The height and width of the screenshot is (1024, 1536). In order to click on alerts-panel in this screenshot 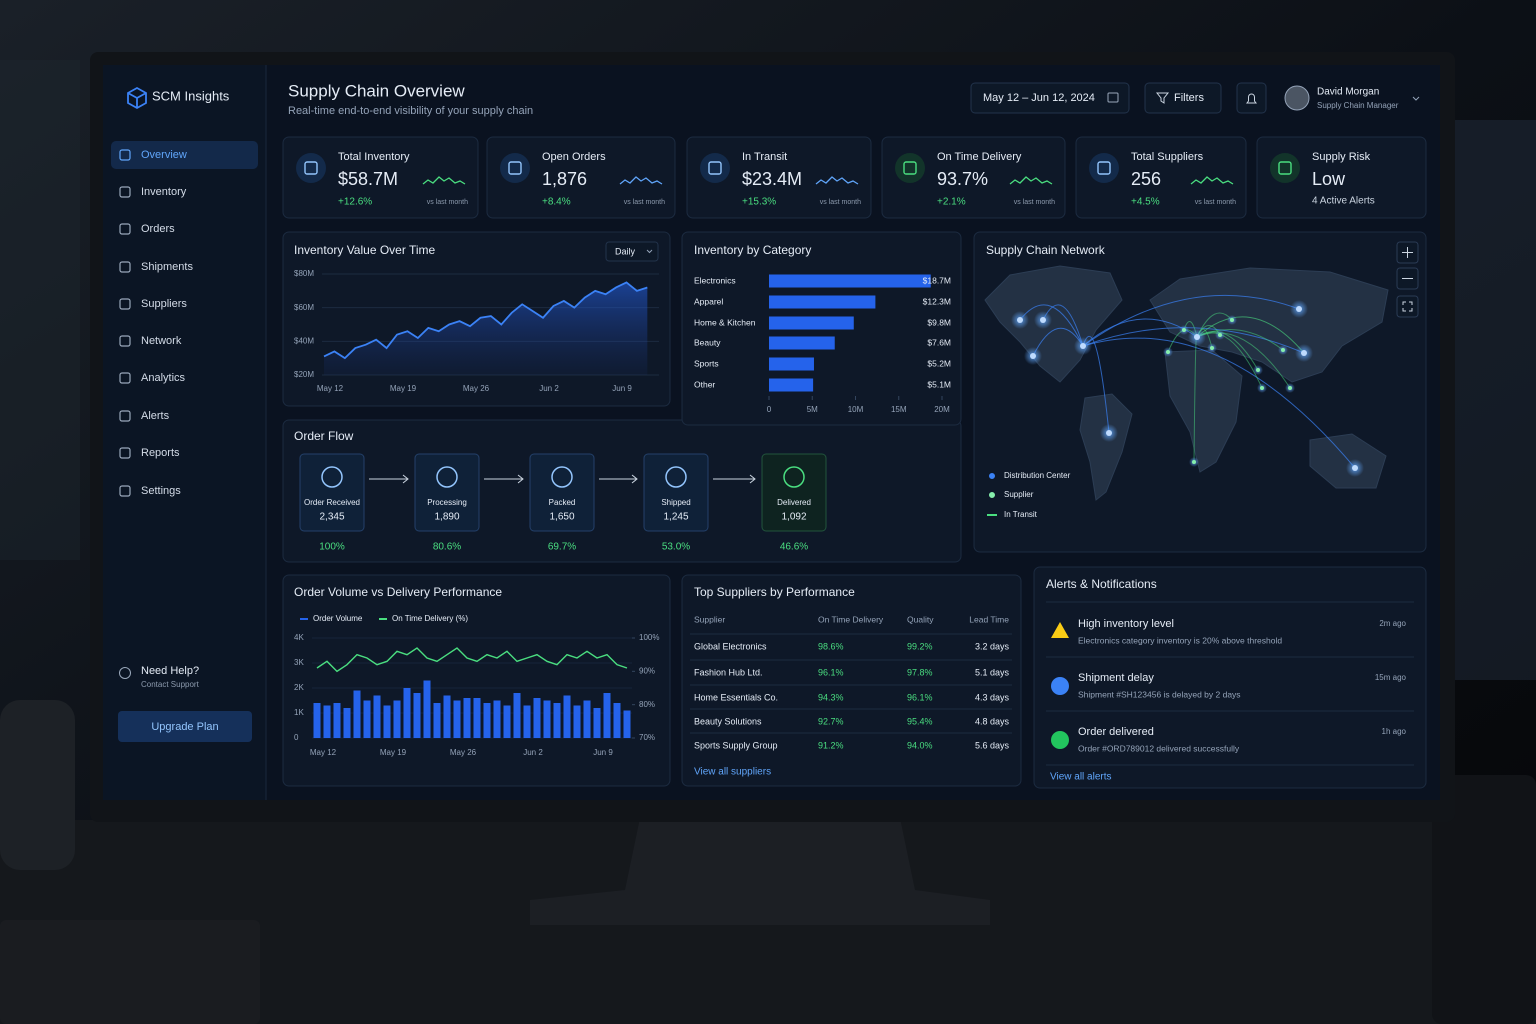, I will do `click(1230, 677)`.